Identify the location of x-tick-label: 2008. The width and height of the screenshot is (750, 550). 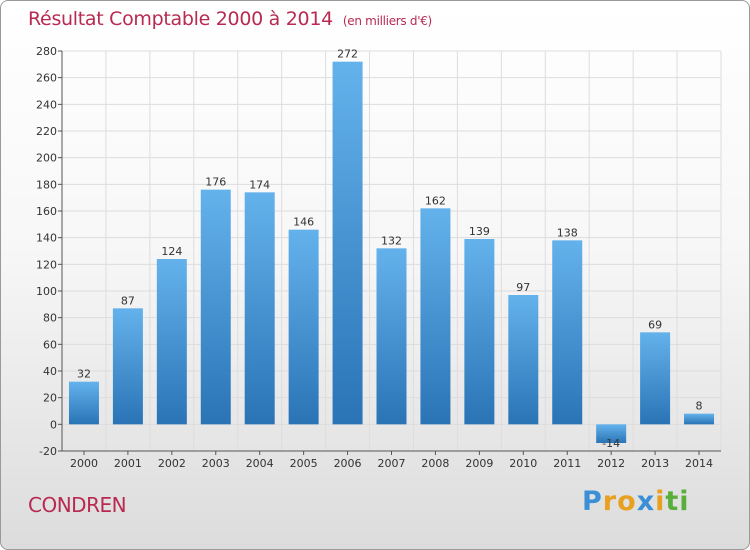
(435, 463).